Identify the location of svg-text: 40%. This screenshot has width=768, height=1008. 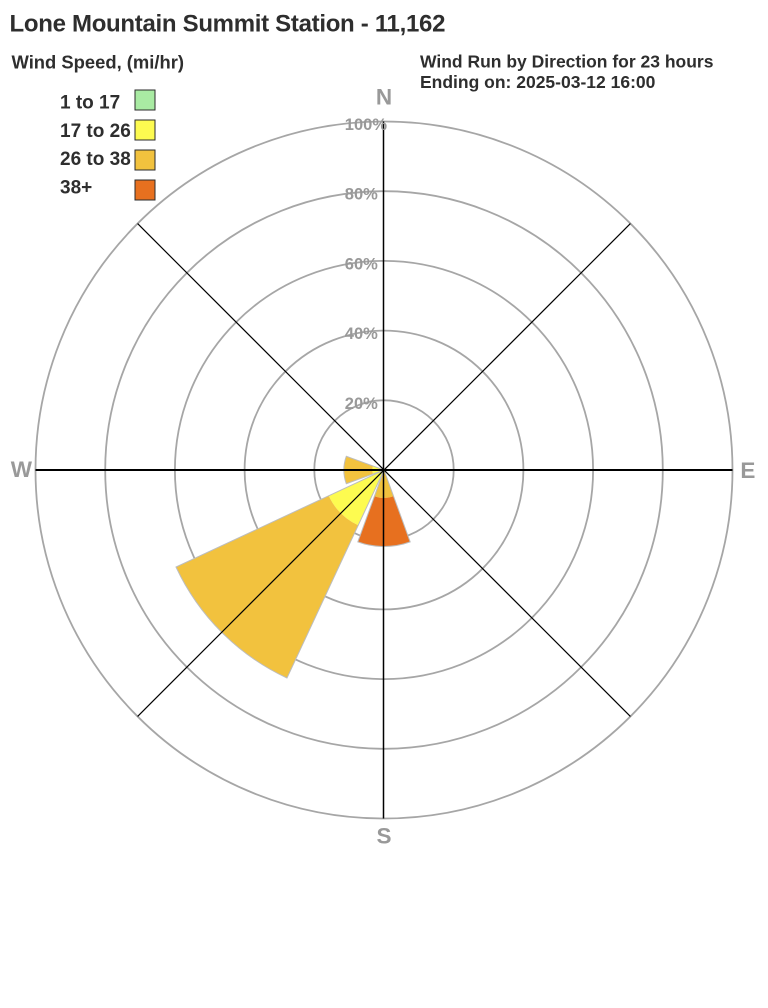
(361, 334).